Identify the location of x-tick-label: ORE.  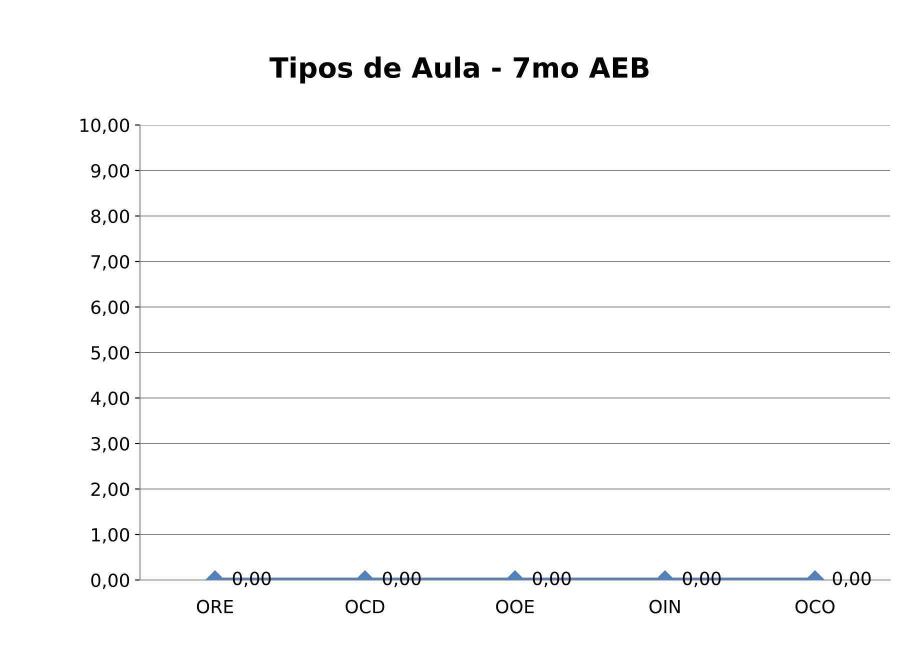
(214, 607).